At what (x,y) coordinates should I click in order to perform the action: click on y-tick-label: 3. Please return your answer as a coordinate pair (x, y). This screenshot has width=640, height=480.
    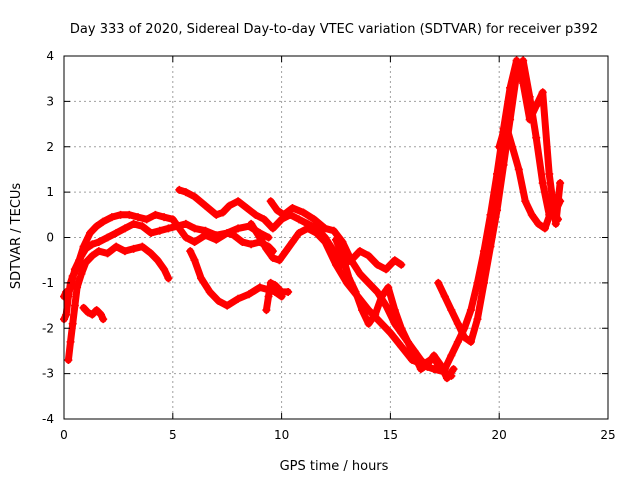
    Looking at the image, I should click on (50, 101).